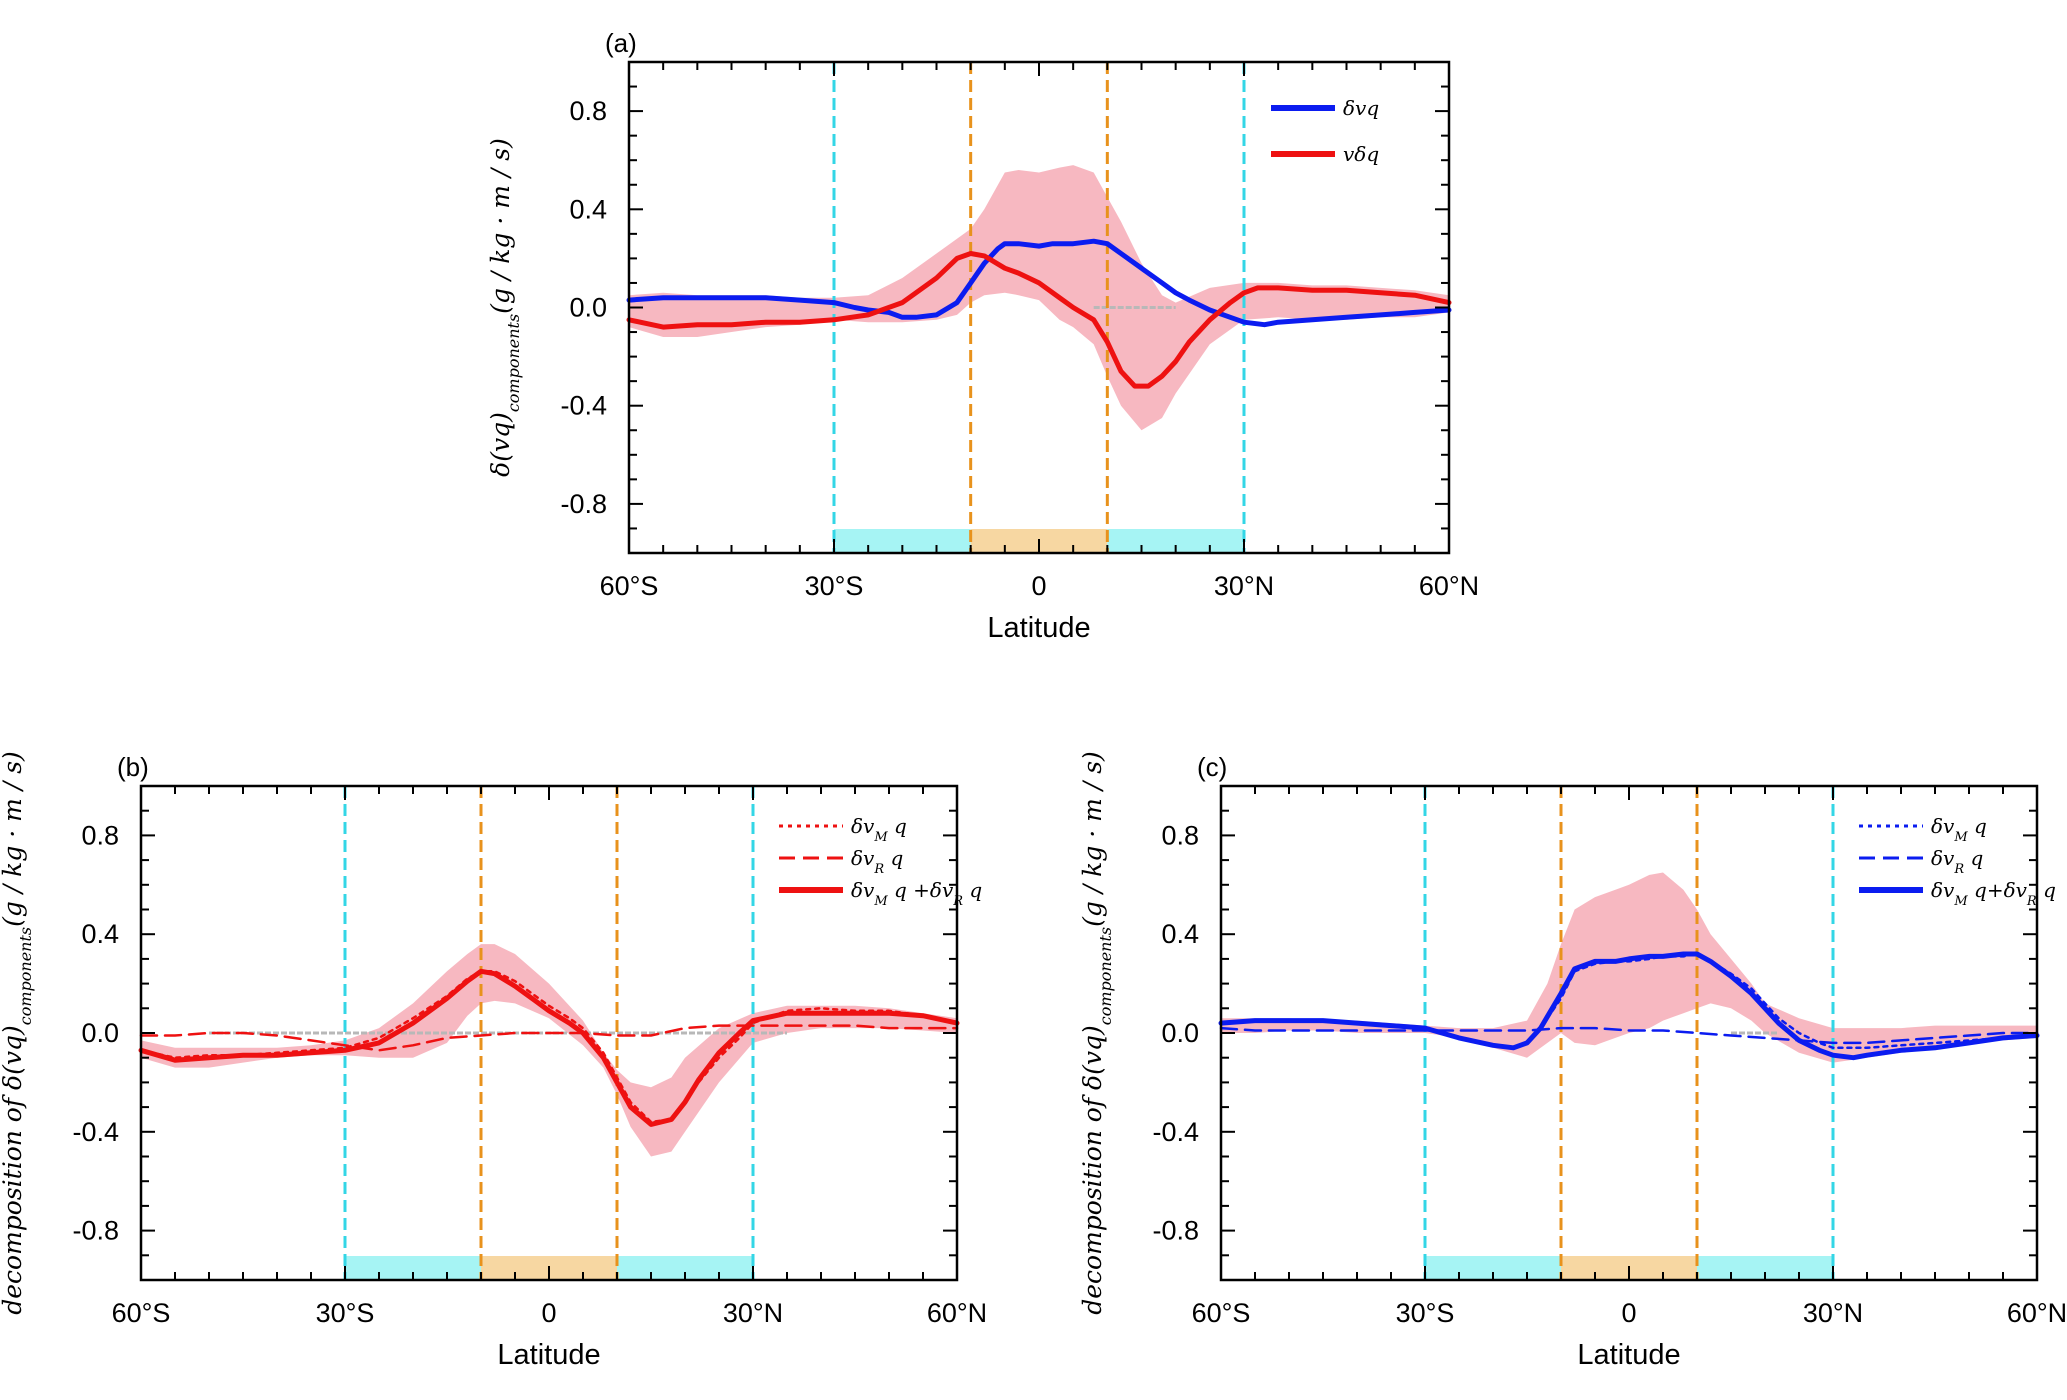  Describe the element at coordinates (621, 43) in the screenshot. I see `panel-label: (a)` at that location.